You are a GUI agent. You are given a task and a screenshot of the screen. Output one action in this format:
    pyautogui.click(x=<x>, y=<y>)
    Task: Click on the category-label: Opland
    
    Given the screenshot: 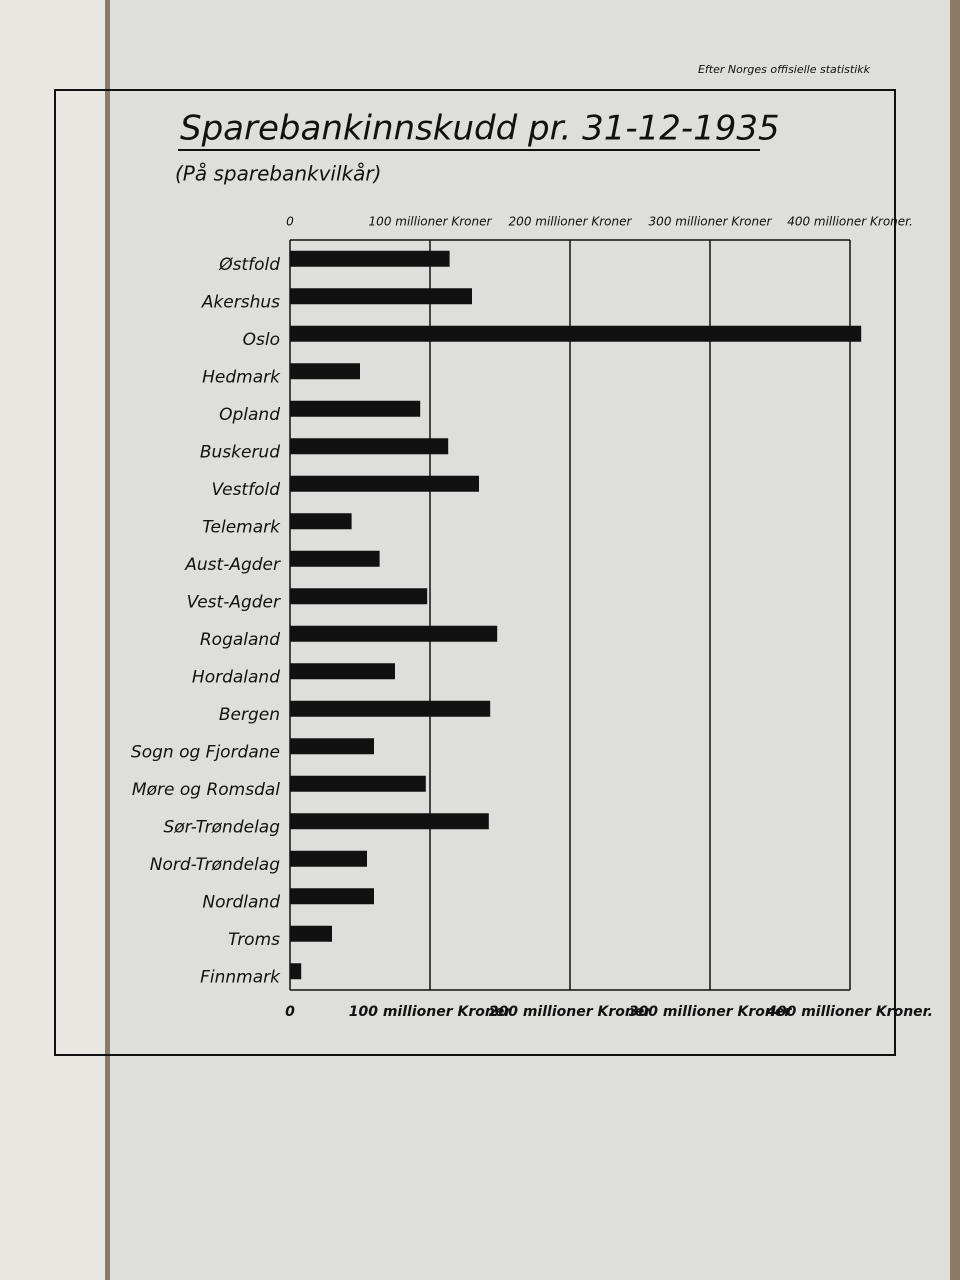 What is the action you would take?
    pyautogui.click(x=249, y=415)
    